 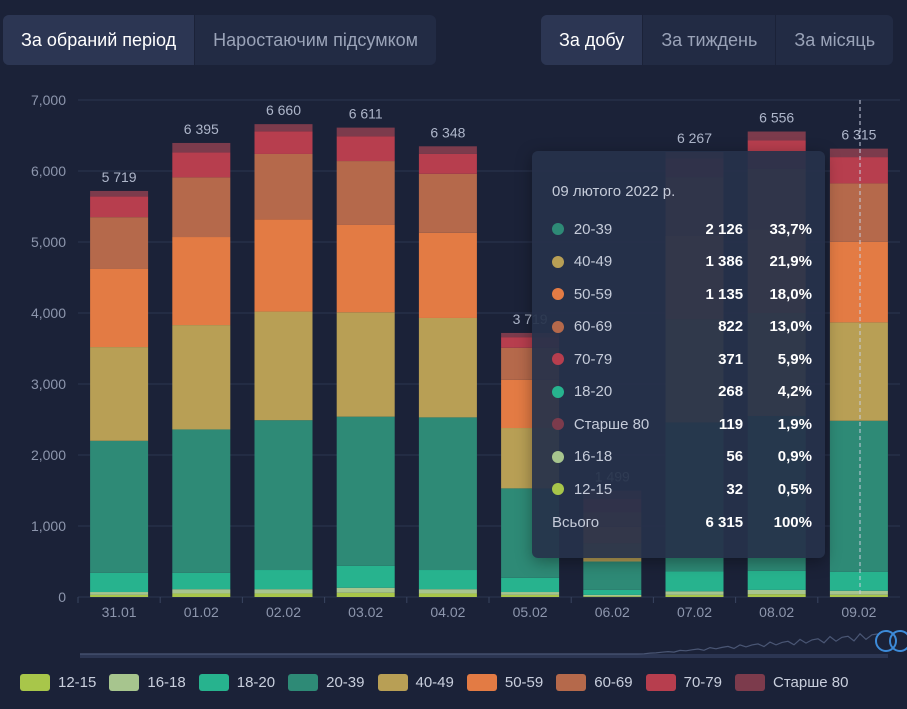 I want to click on tab-week: За тиждень, so click(x=710, y=40).